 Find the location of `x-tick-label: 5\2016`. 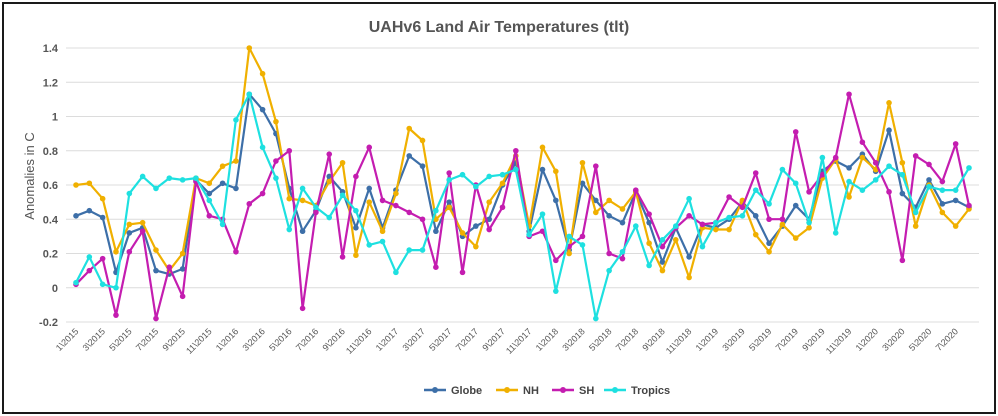

x-tick-label: 5\2016 is located at coordinates (280, 339).